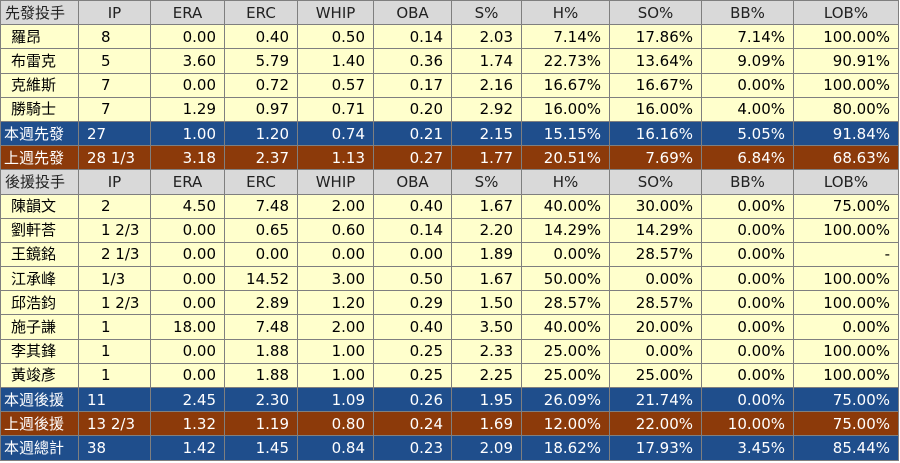 Image resolution: width=900 pixels, height=463 pixels. What do you see at coordinates (114, 327) in the screenshot?
I see `cell-ip: 1` at bounding box center [114, 327].